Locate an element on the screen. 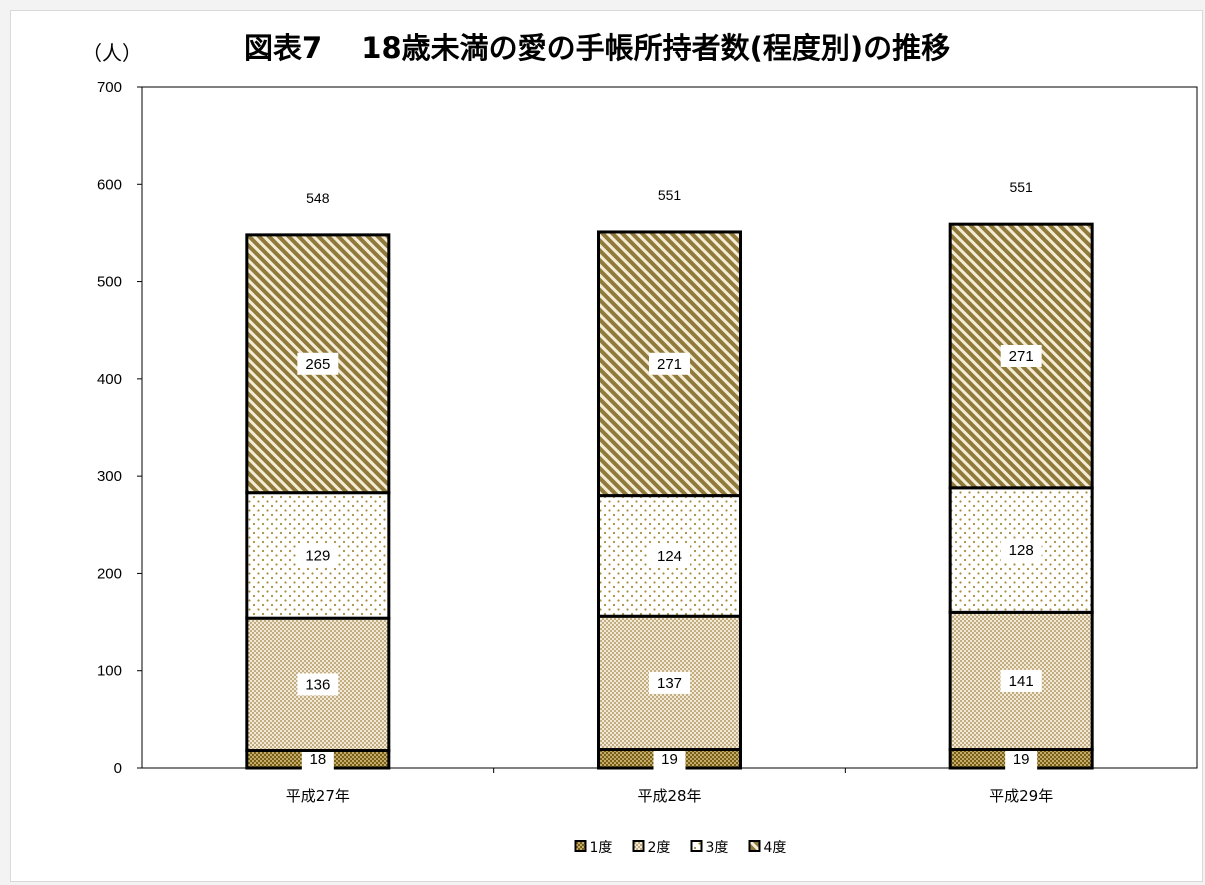 This screenshot has width=1205, height=885. data-label: 128 is located at coordinates (1021, 550).